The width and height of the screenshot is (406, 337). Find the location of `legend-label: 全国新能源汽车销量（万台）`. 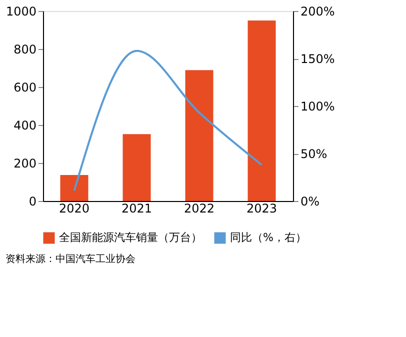

legend-label: 全国新能源汽车销量（万台） is located at coordinates (130, 237).